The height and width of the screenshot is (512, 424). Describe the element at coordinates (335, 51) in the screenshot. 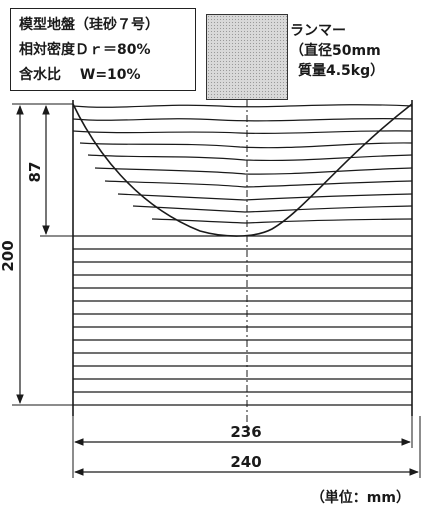

I see `rammer-diameter: （直径50mm` at that location.